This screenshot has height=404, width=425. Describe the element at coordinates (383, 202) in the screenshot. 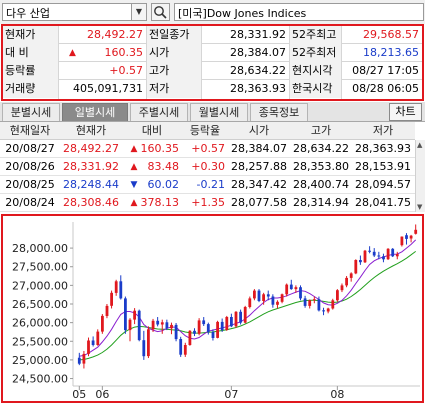

I see `low-cell: 28,041.75` at that location.